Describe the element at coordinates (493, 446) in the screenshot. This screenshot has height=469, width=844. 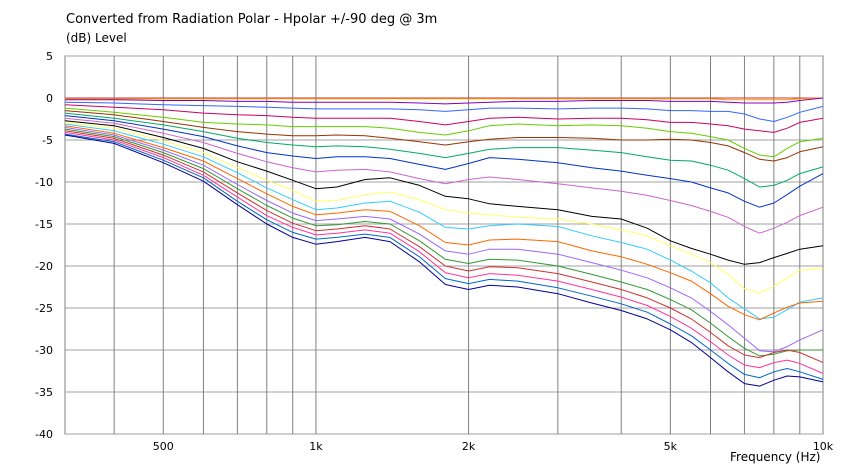
I see `x-tick-labels: 500 1k 2k 5k 10k` at that location.